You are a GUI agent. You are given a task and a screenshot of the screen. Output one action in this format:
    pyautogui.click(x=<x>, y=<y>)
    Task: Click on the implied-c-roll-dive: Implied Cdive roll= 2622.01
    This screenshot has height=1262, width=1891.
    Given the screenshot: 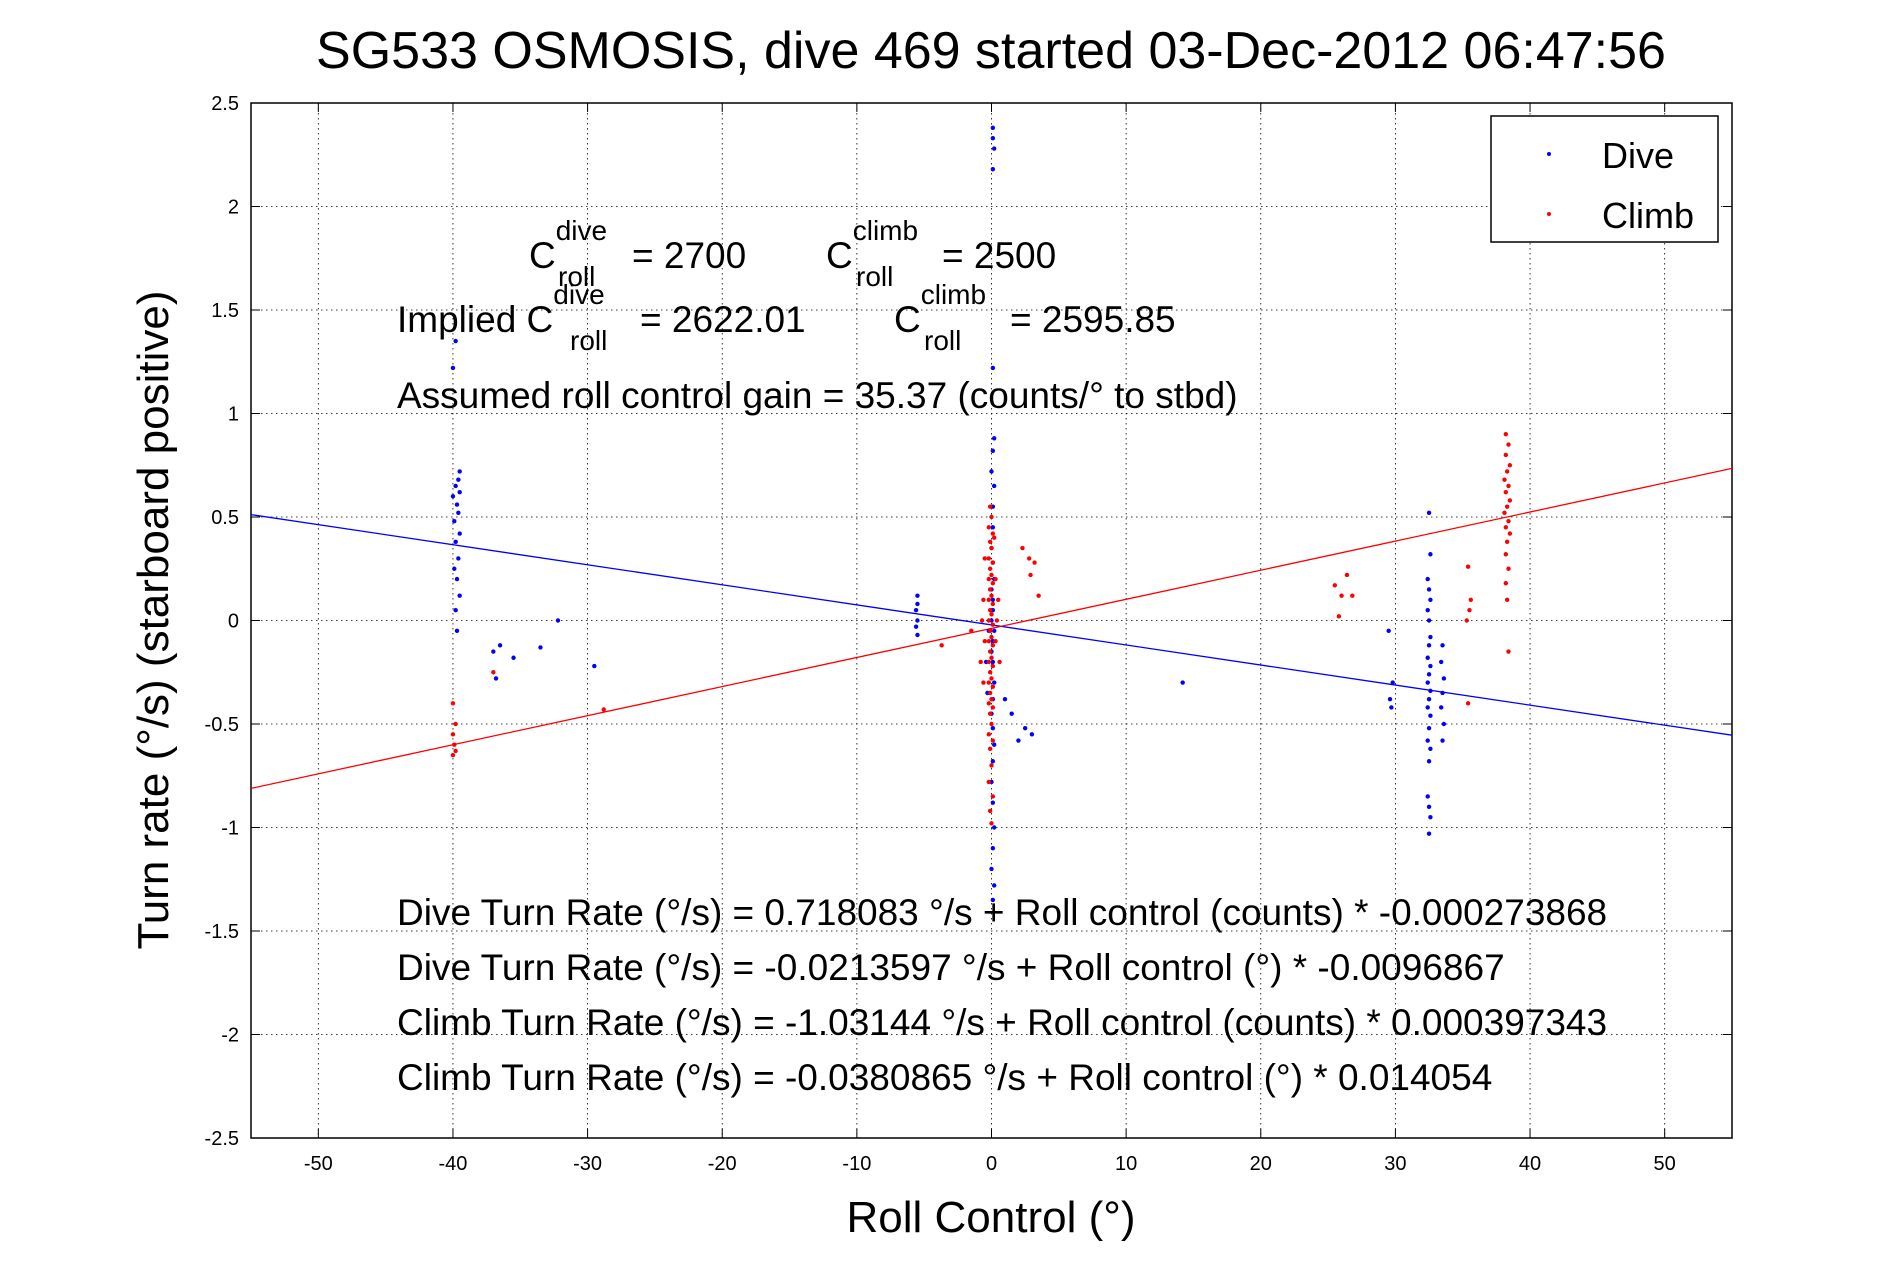 What is the action you would take?
    pyautogui.click(x=601, y=317)
    